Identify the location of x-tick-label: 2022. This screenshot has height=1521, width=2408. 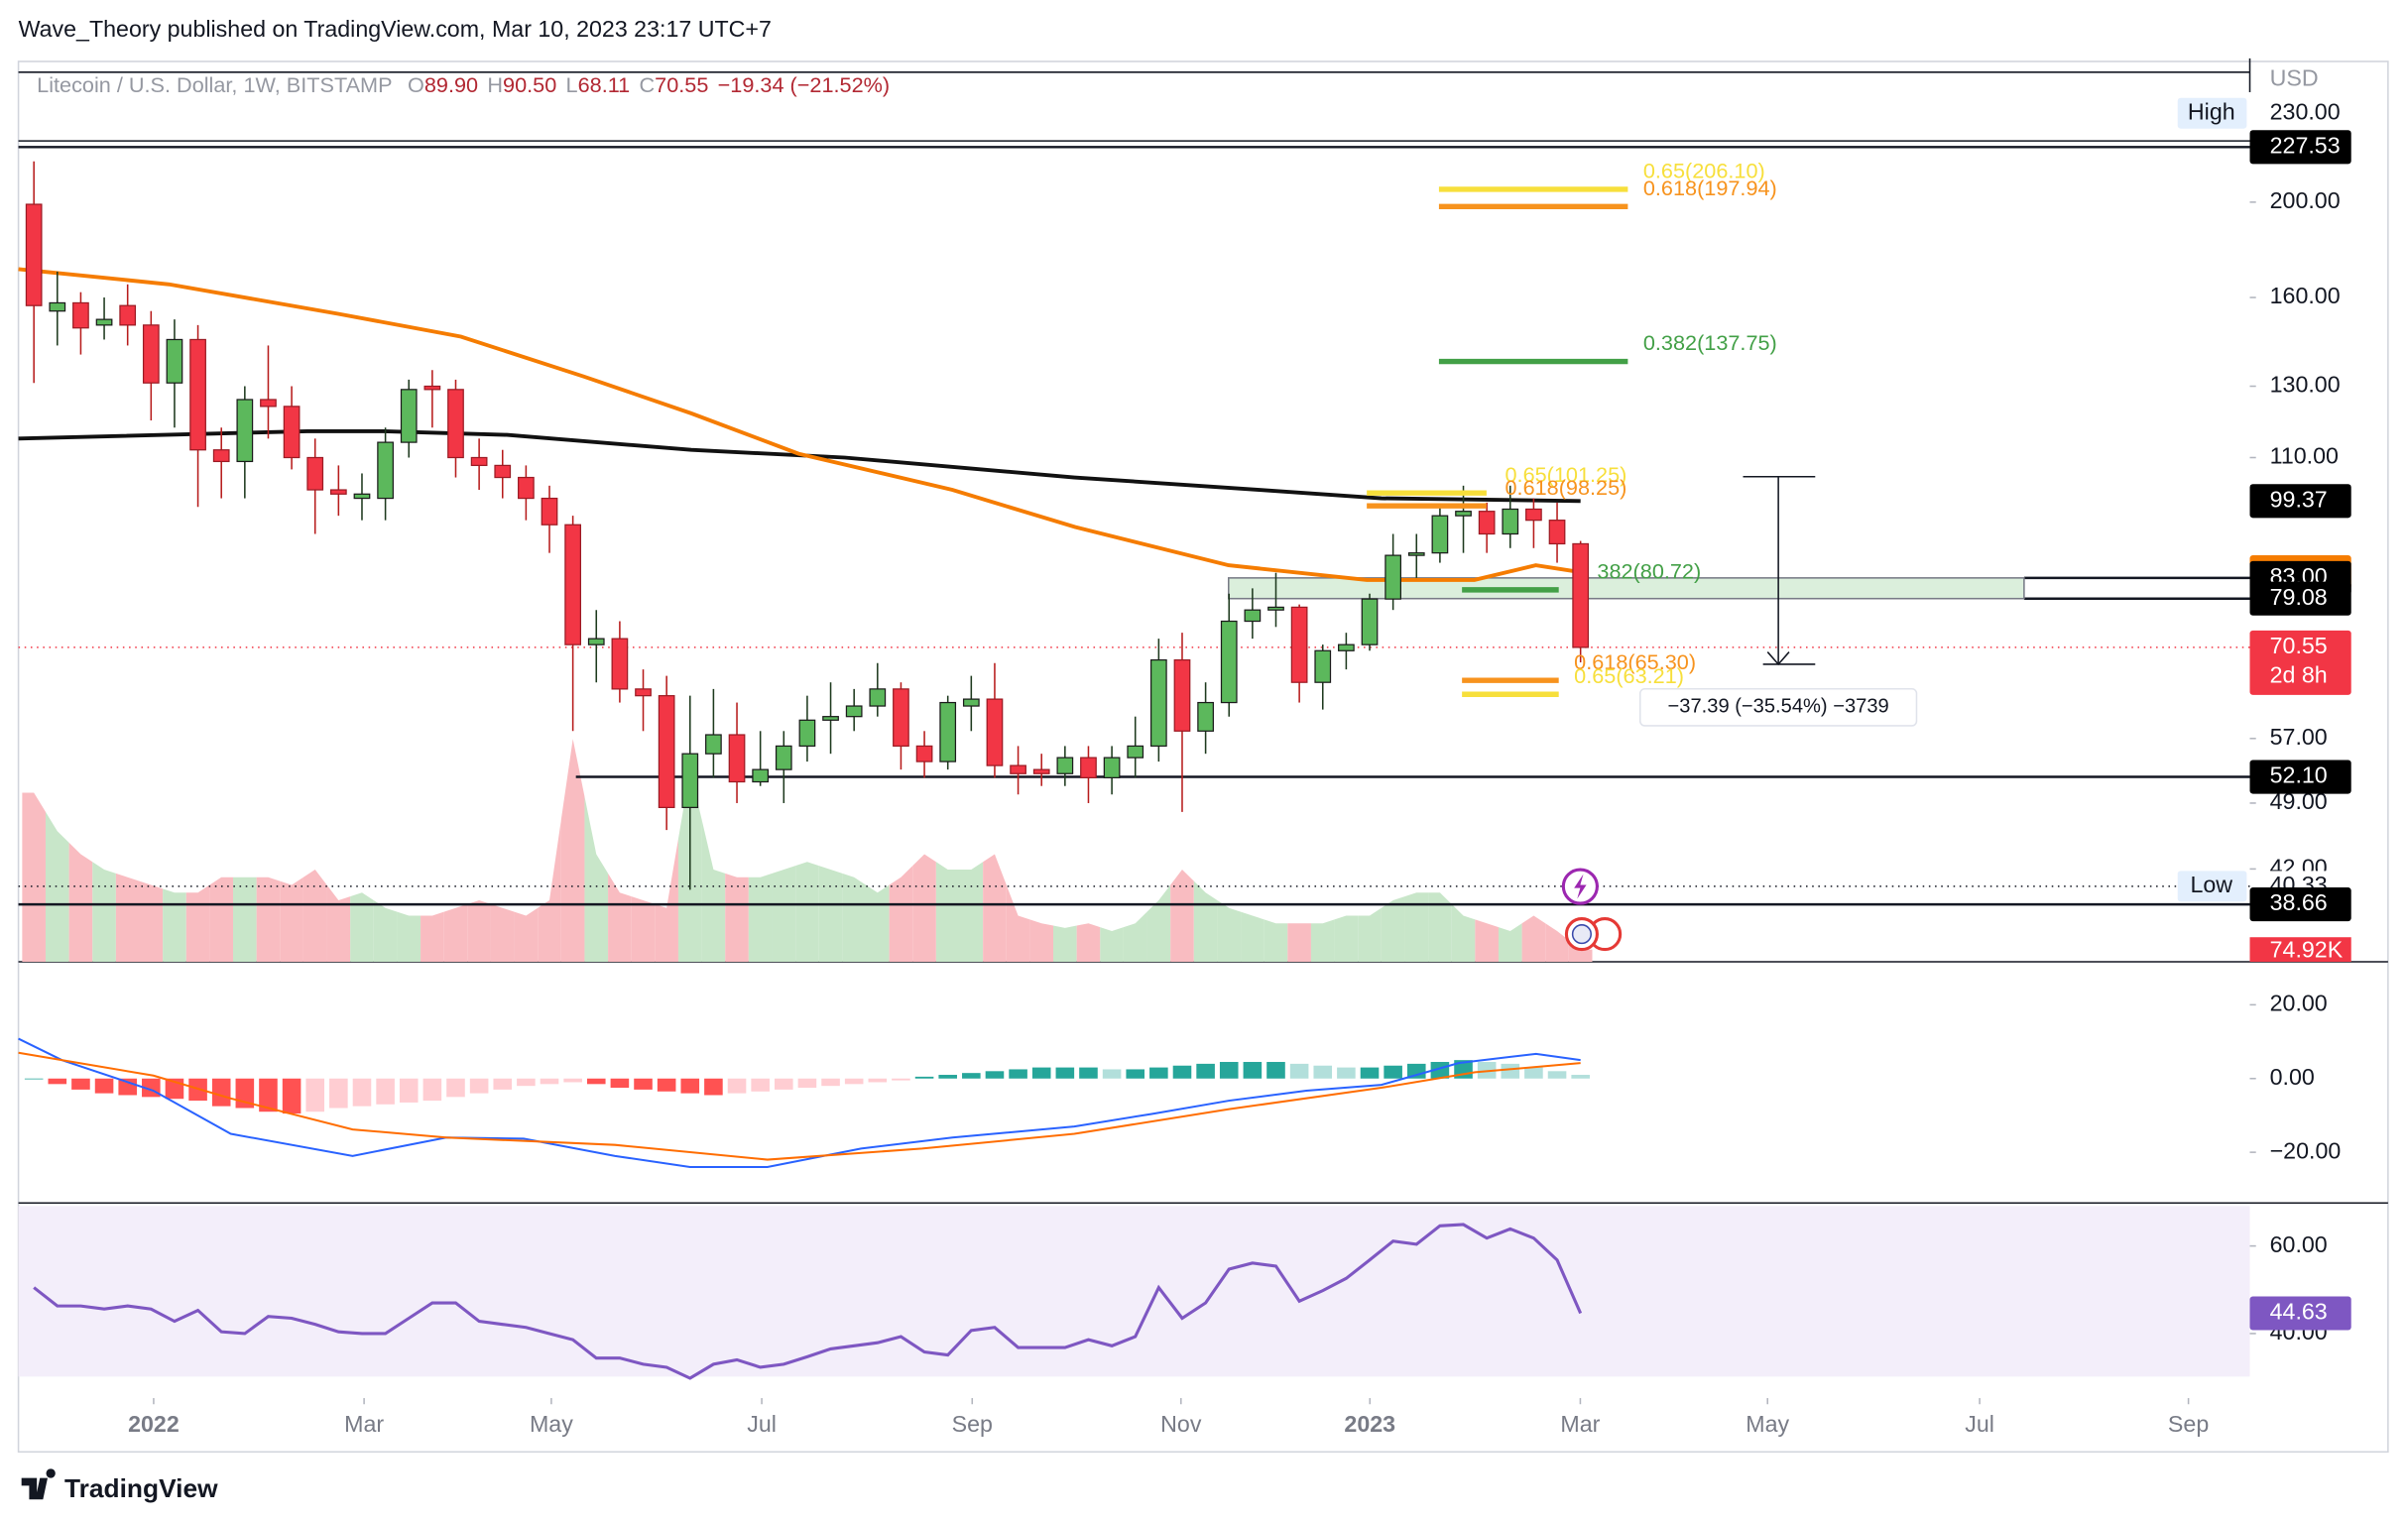
(154, 1424).